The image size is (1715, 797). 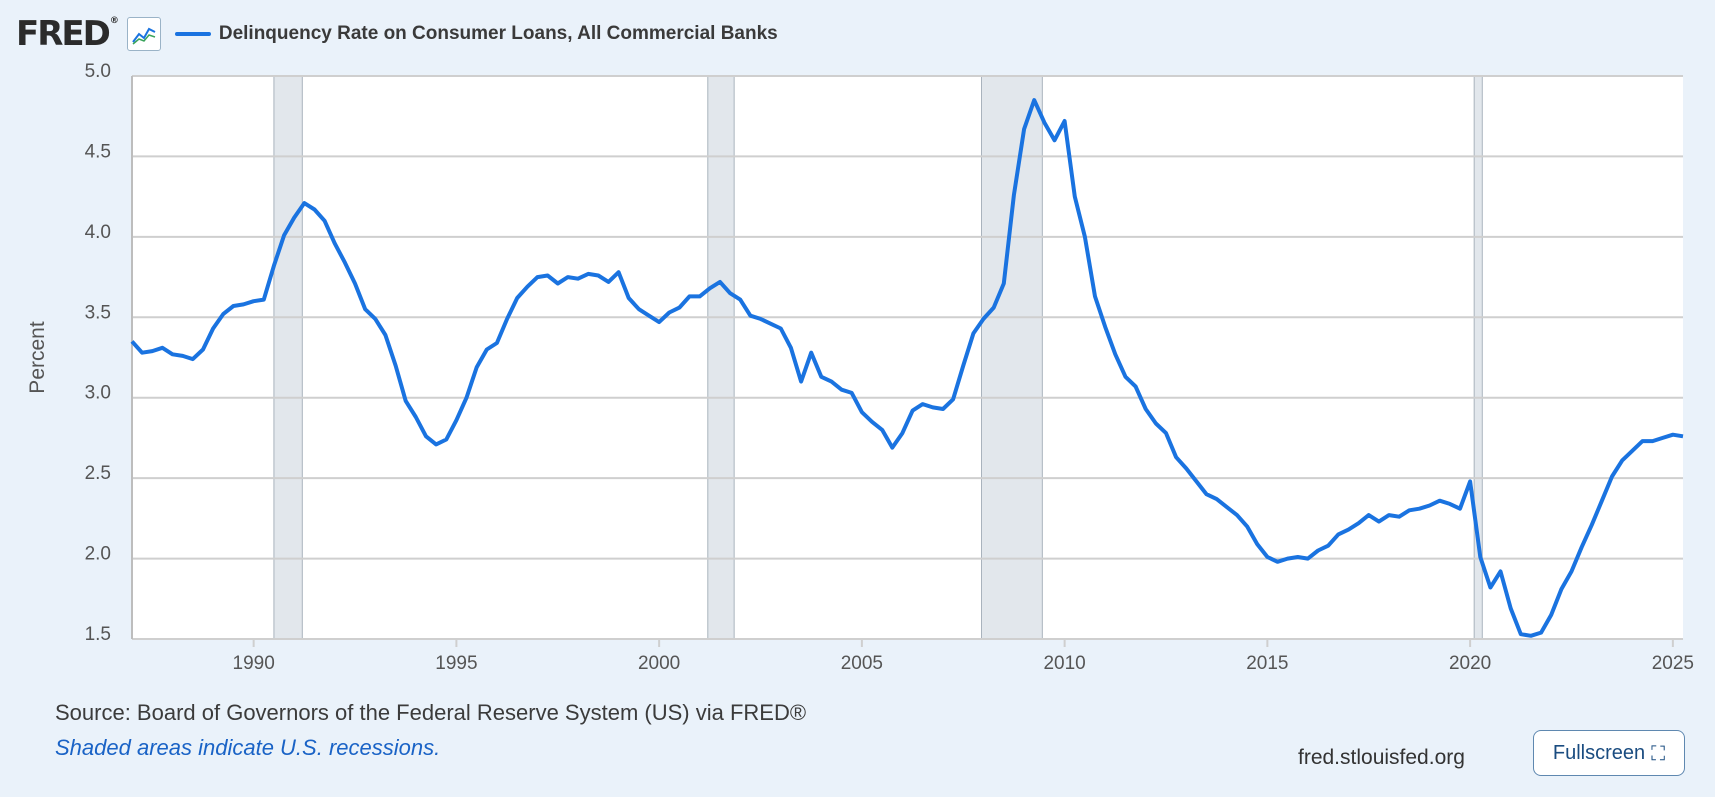 I want to click on x-tick-label: 2025, so click(x=1673, y=663).